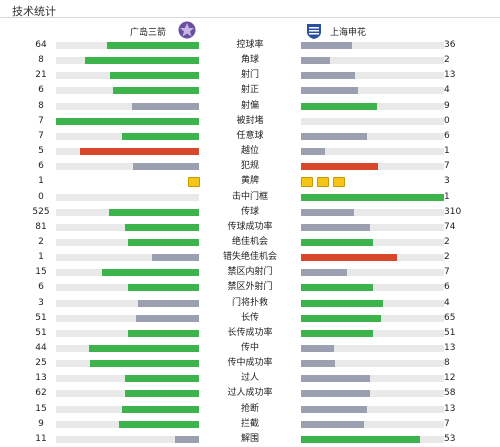 This screenshot has width=500, height=447. I want to click on away-stat-value: 310, so click(453, 211).